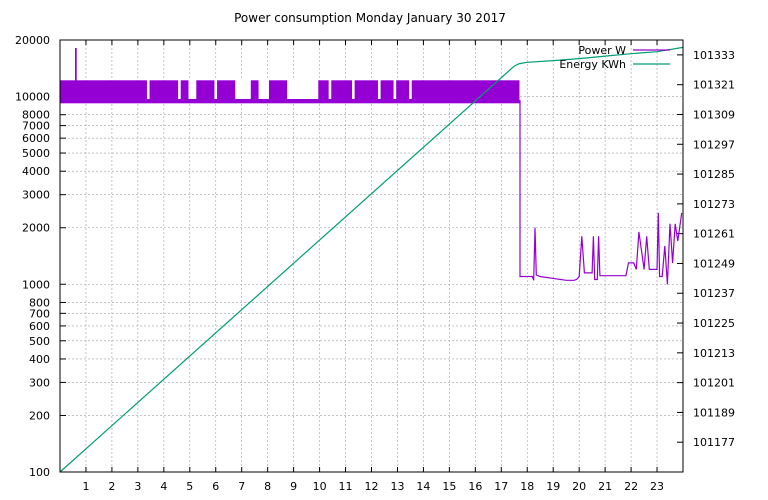 The width and height of the screenshot is (768, 500). I want to click on y-tick-label-right: 101213, so click(714, 353).